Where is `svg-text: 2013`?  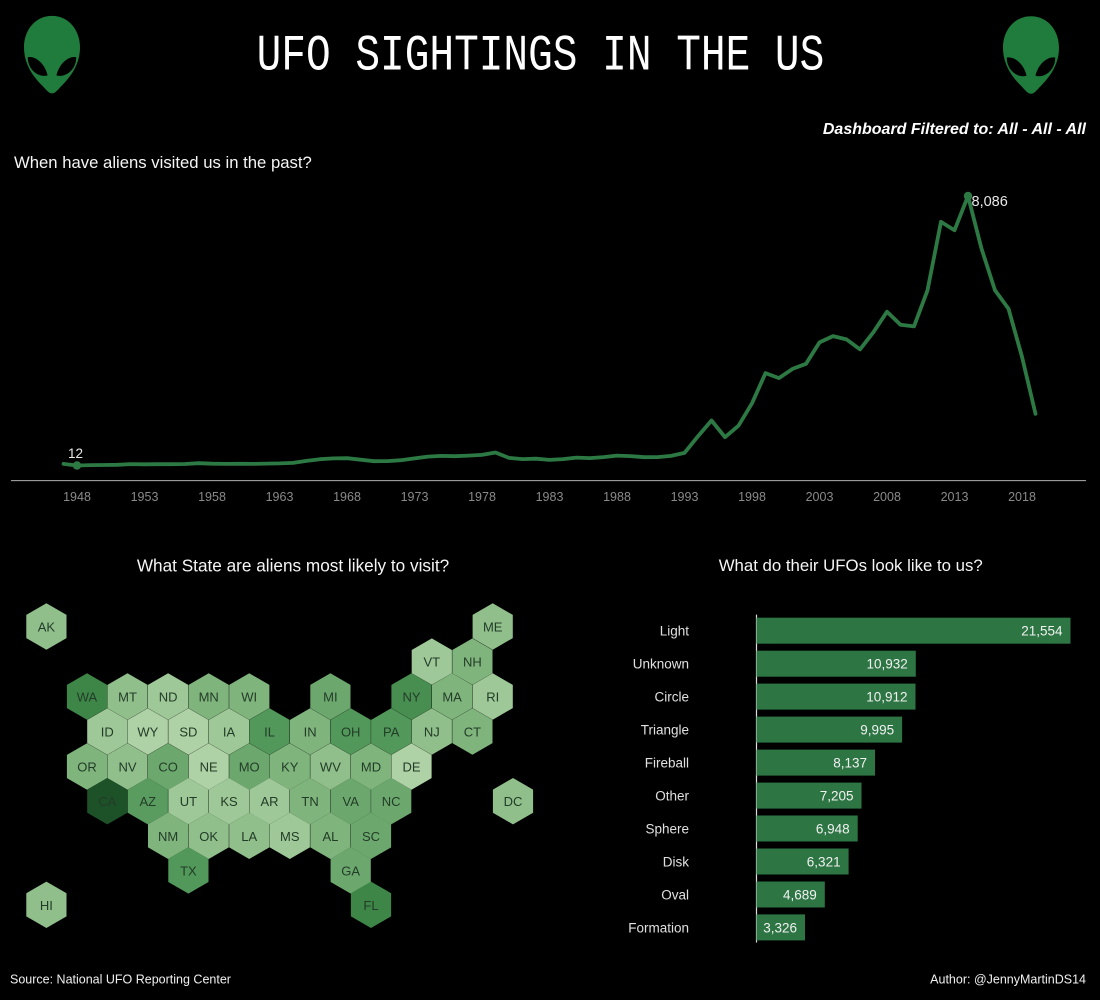
svg-text: 2013 is located at coordinates (955, 497).